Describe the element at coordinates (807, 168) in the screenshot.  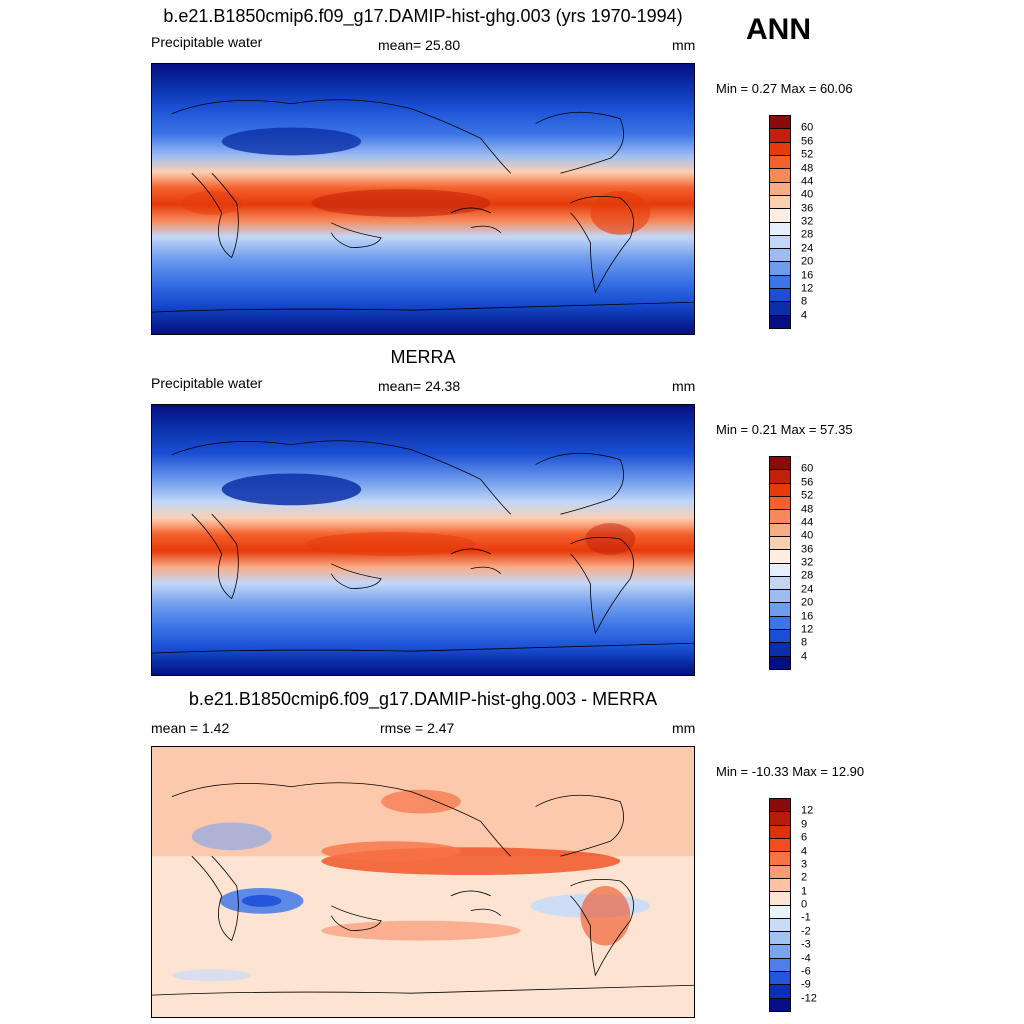
I see `colorbar-tick-label: 48` at that location.